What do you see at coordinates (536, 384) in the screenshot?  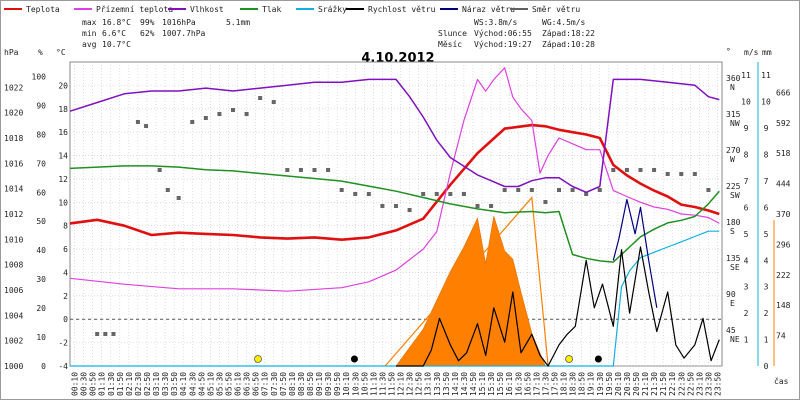 I see `x-tick-label: 17:10` at bounding box center [536, 384].